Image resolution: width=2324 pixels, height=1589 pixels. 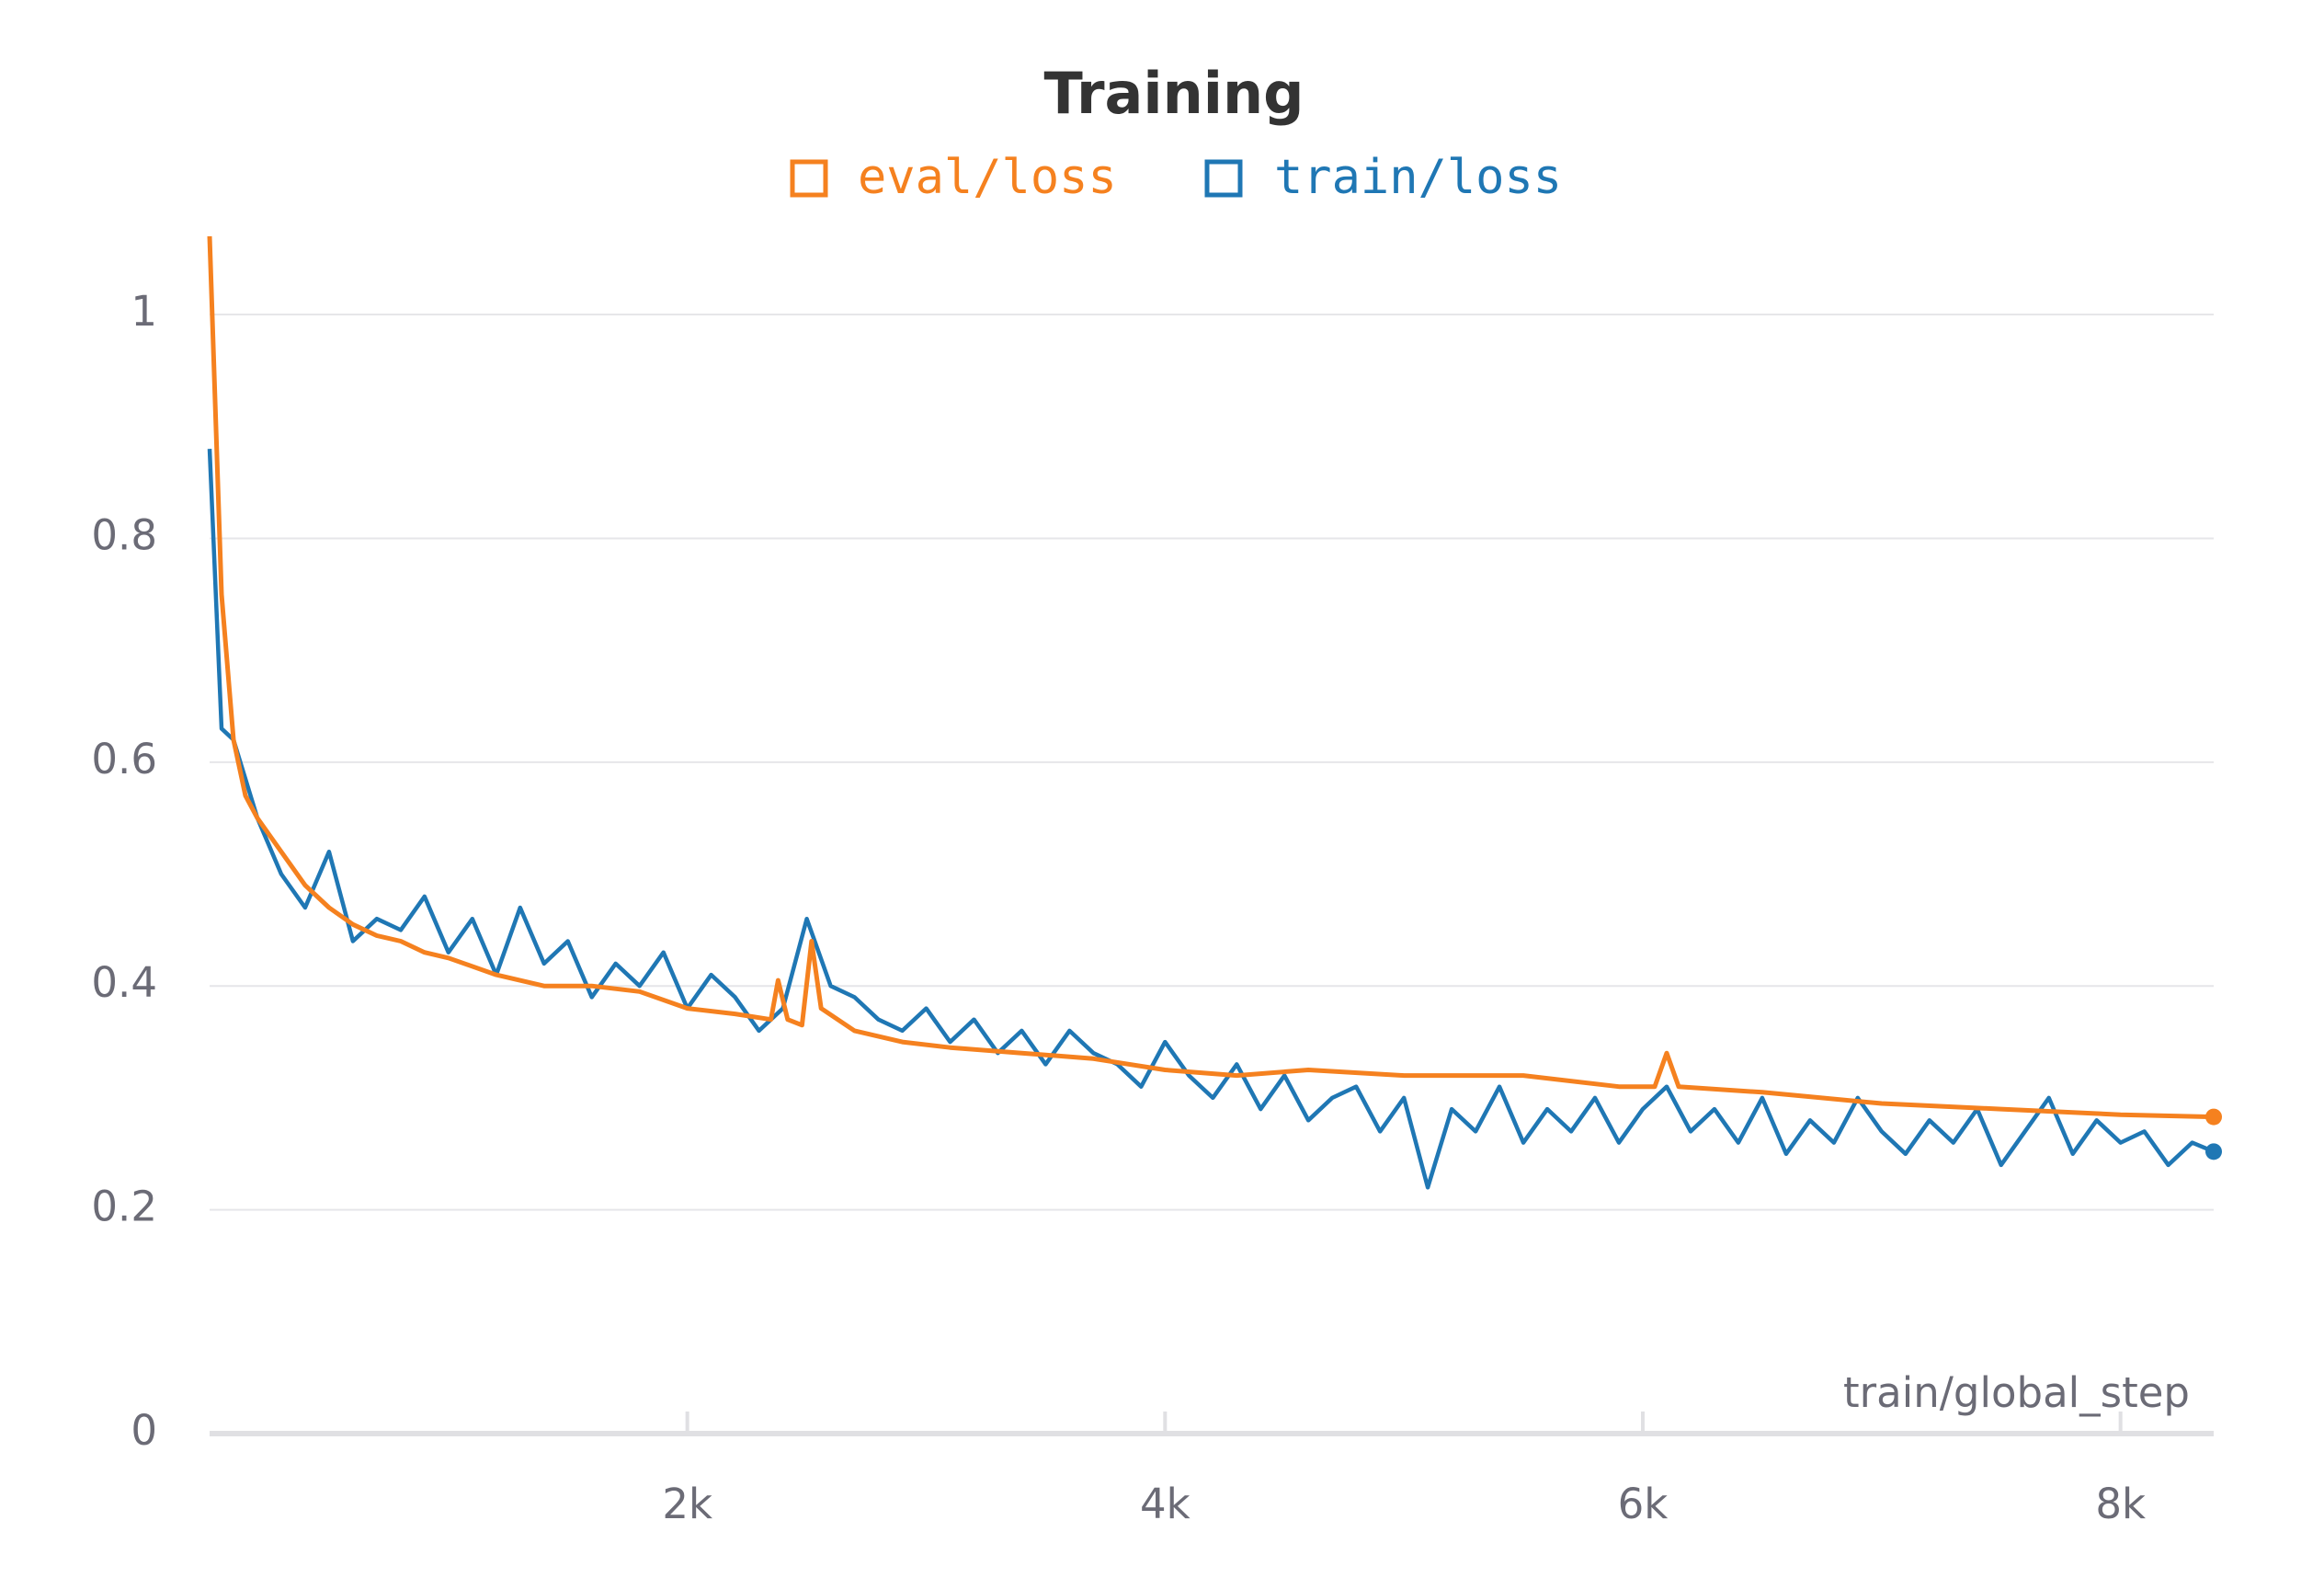 I want to click on x-tick-label: 2k, so click(x=687, y=1504).